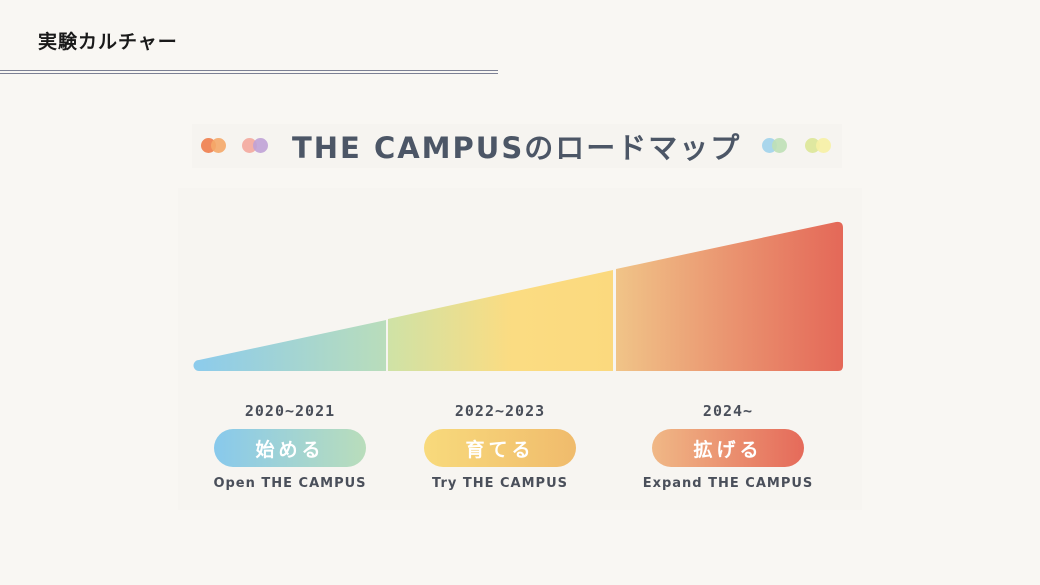  I want to click on phase-label: 育てる, so click(500, 448).